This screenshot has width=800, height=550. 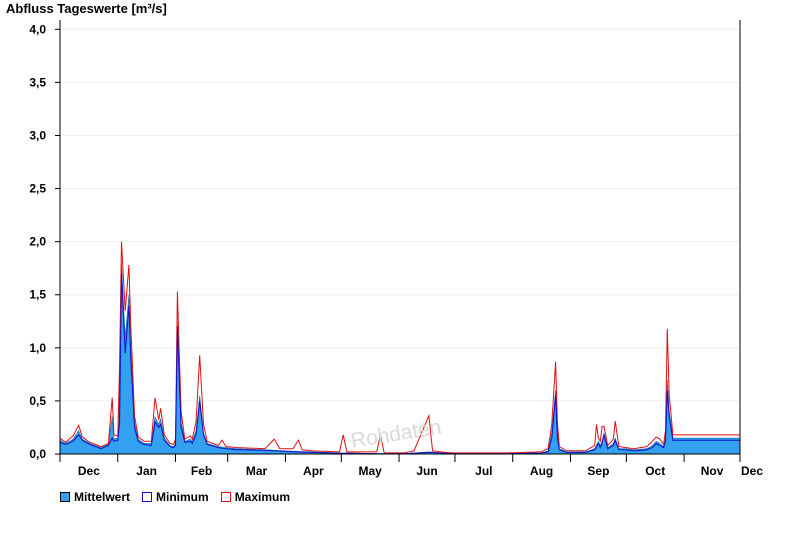 I want to click on x-tick-label: Apr, so click(x=313, y=471).